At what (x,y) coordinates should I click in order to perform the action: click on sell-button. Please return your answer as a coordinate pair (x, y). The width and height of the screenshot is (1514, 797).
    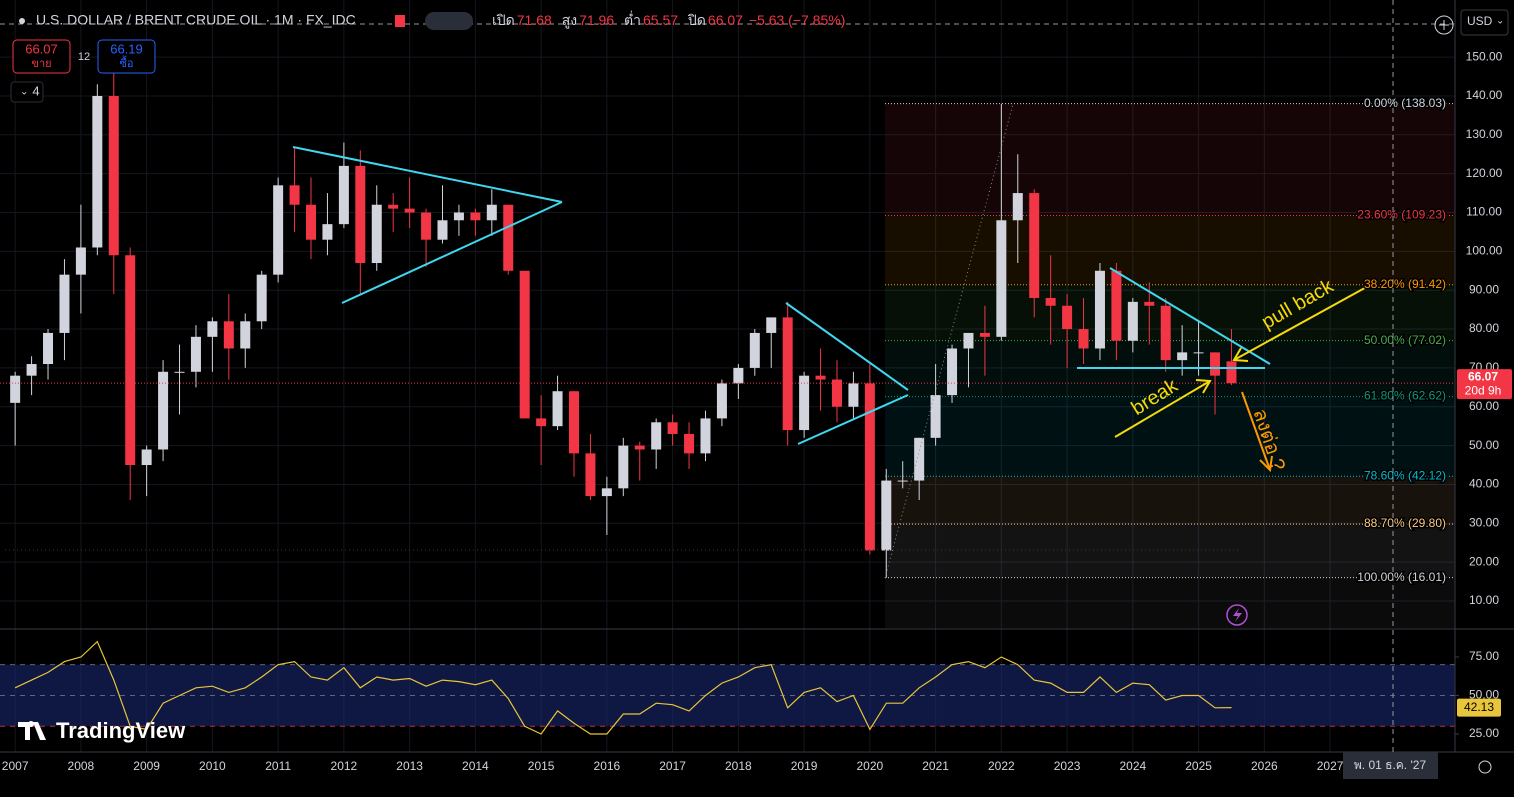
    Looking at the image, I should click on (41, 56).